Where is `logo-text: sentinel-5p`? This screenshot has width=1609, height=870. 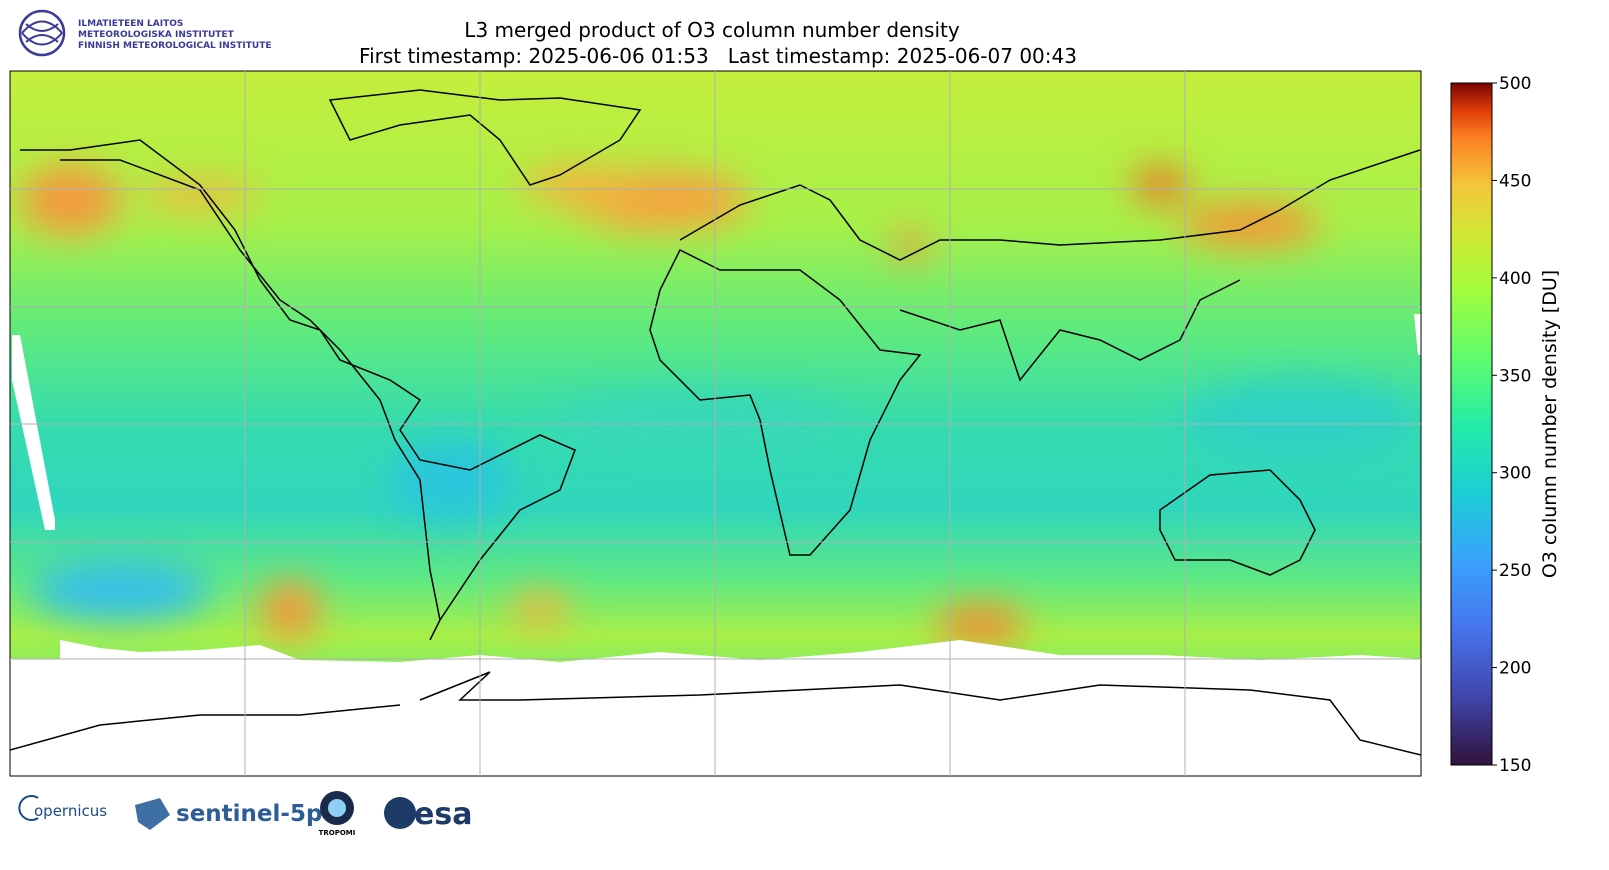
logo-text: sentinel-5p is located at coordinates (249, 814).